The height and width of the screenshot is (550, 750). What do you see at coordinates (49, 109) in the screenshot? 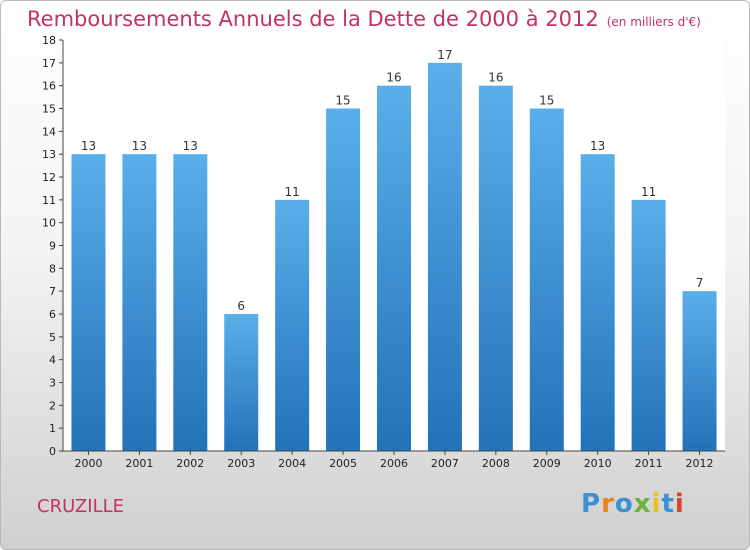
I see `y-tick-label: 15` at bounding box center [49, 109].